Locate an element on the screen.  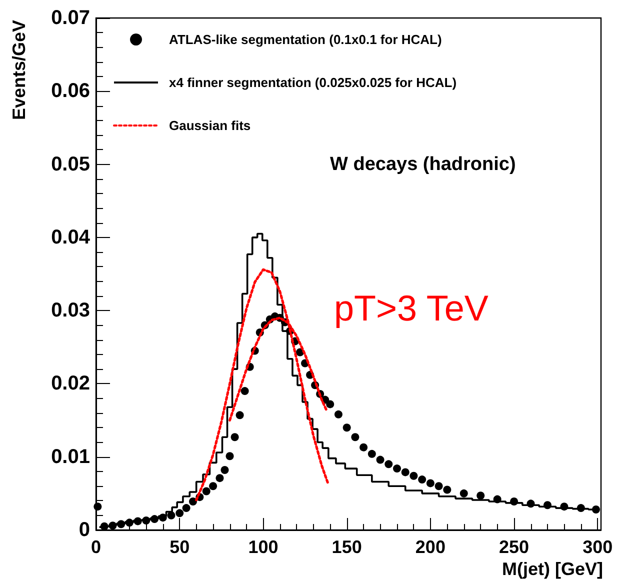
legend-label: ATLAS-like segmentation (0.1x0.1 for HCAL) is located at coordinates (305, 39).